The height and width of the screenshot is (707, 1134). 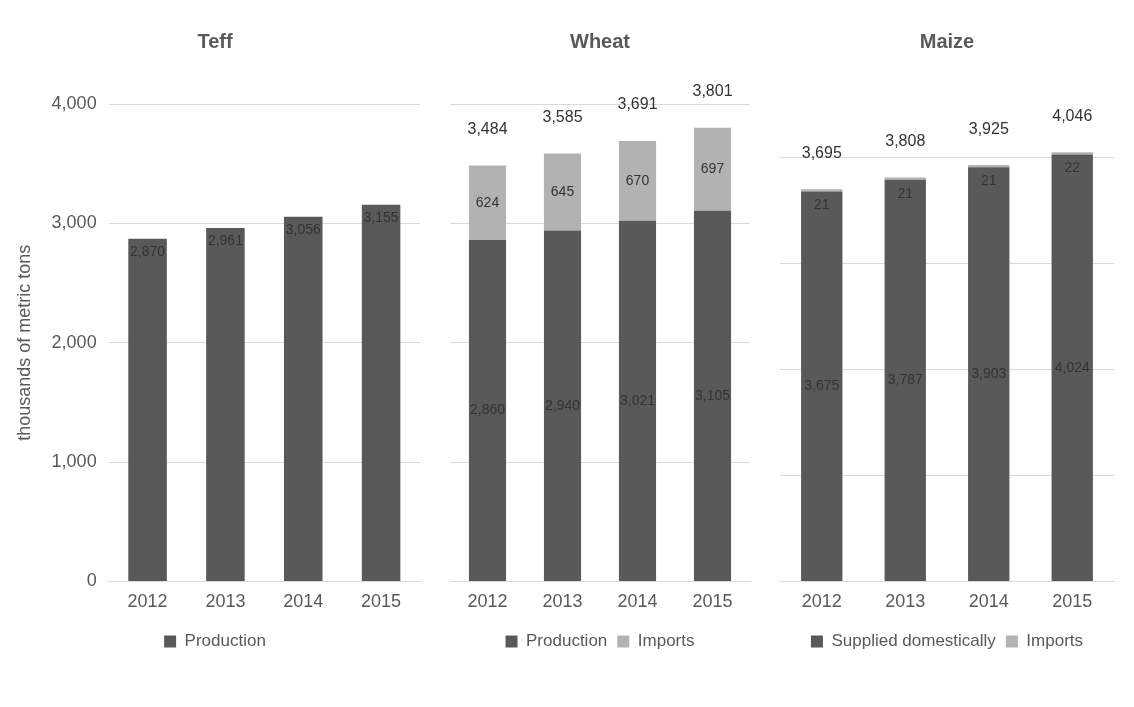 I want to click on y-tick-label: 4,000, so click(x=74, y=102).